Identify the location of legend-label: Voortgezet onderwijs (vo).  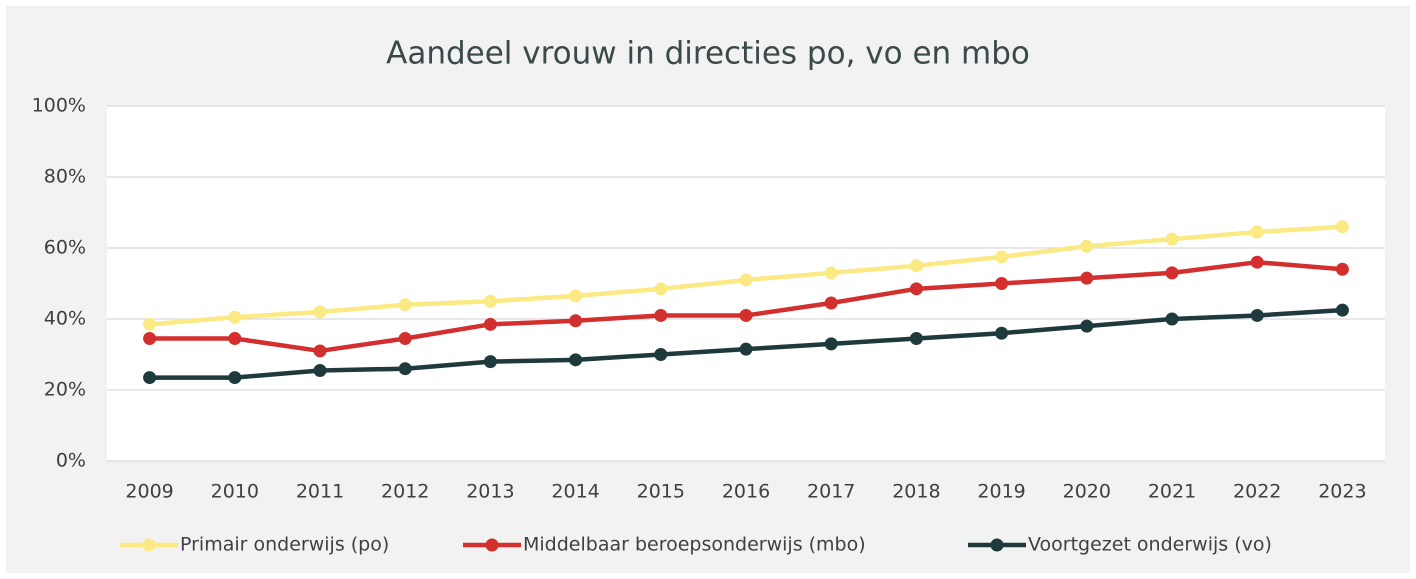
(1150, 545).